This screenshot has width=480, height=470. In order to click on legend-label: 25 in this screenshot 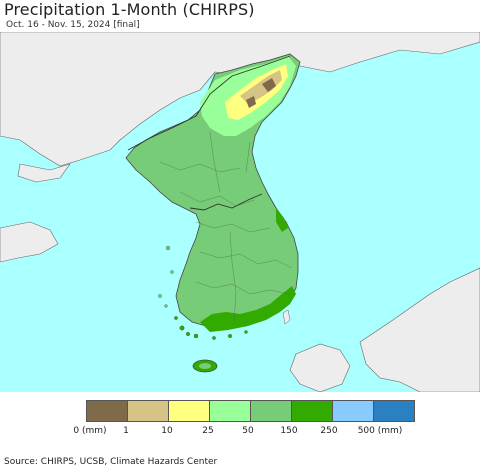, I will do `click(208, 431)`.